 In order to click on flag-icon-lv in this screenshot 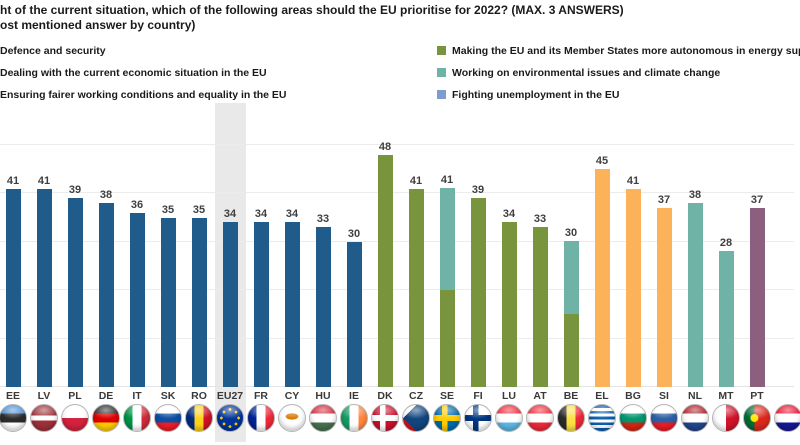, I will do `click(44, 418)`.